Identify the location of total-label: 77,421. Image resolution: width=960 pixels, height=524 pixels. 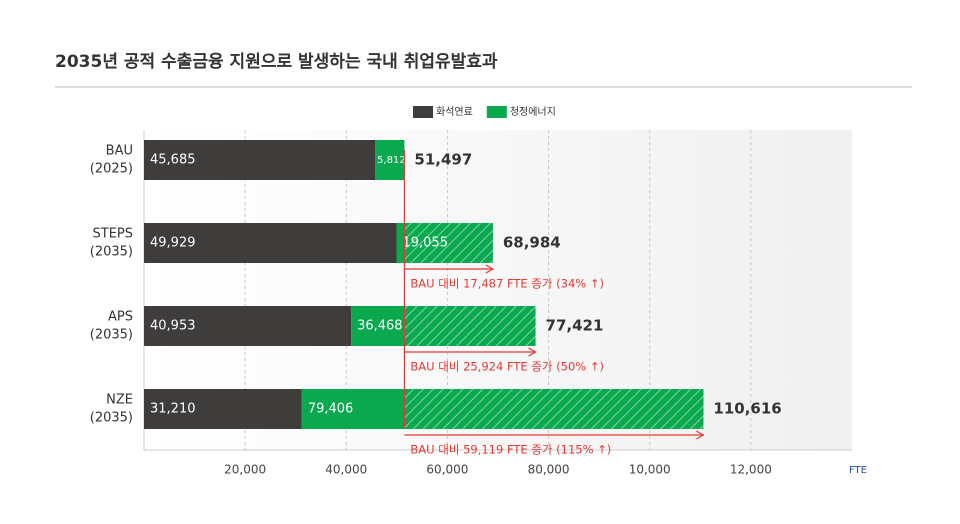
(575, 326).